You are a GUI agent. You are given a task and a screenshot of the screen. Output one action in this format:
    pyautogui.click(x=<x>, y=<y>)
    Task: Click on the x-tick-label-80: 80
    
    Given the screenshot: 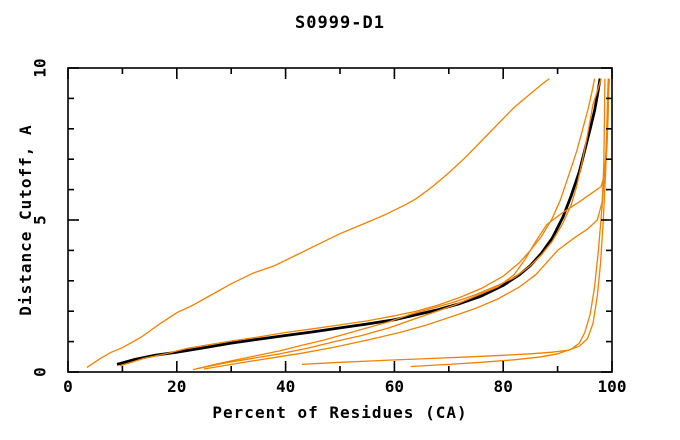 What is the action you would take?
    pyautogui.click(x=503, y=386)
    